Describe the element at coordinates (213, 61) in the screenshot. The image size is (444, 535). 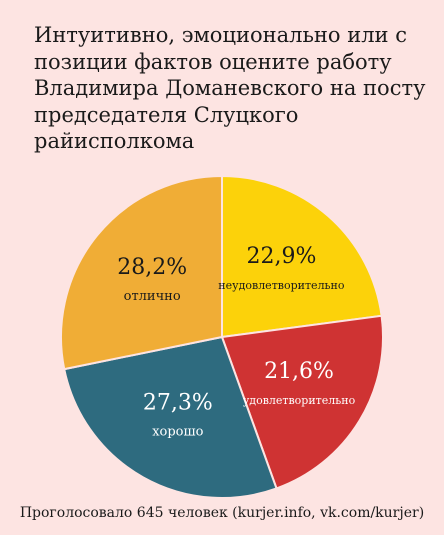
I see `title-line: позиции фактов оцените работу` at that location.